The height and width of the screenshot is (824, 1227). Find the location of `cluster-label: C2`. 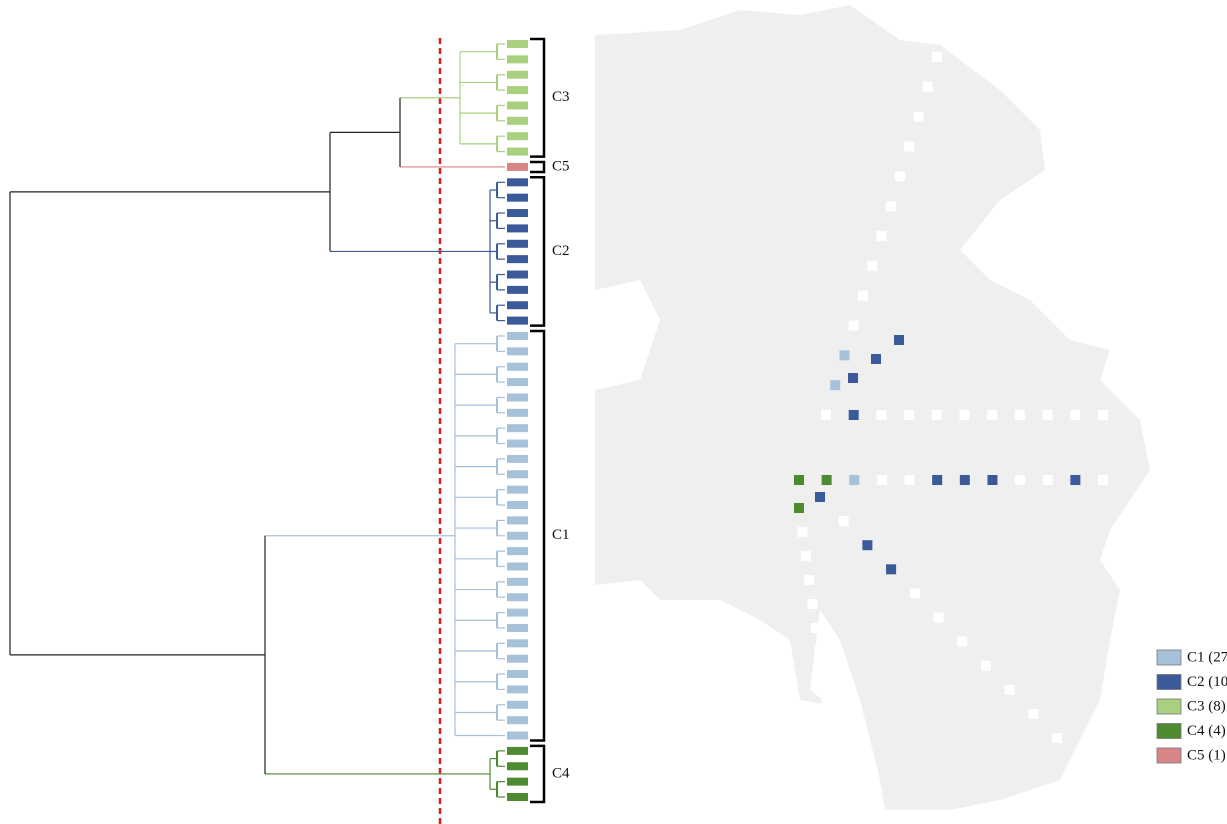

cluster-label: C2 is located at coordinates (561, 251).